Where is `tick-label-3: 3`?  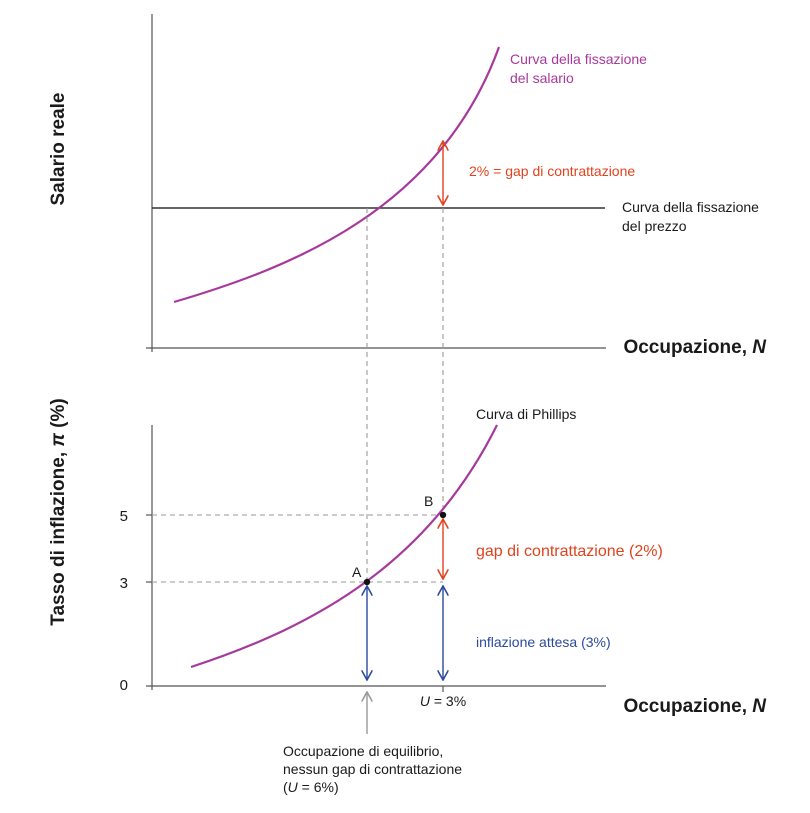
tick-label-3: 3 is located at coordinates (124, 583).